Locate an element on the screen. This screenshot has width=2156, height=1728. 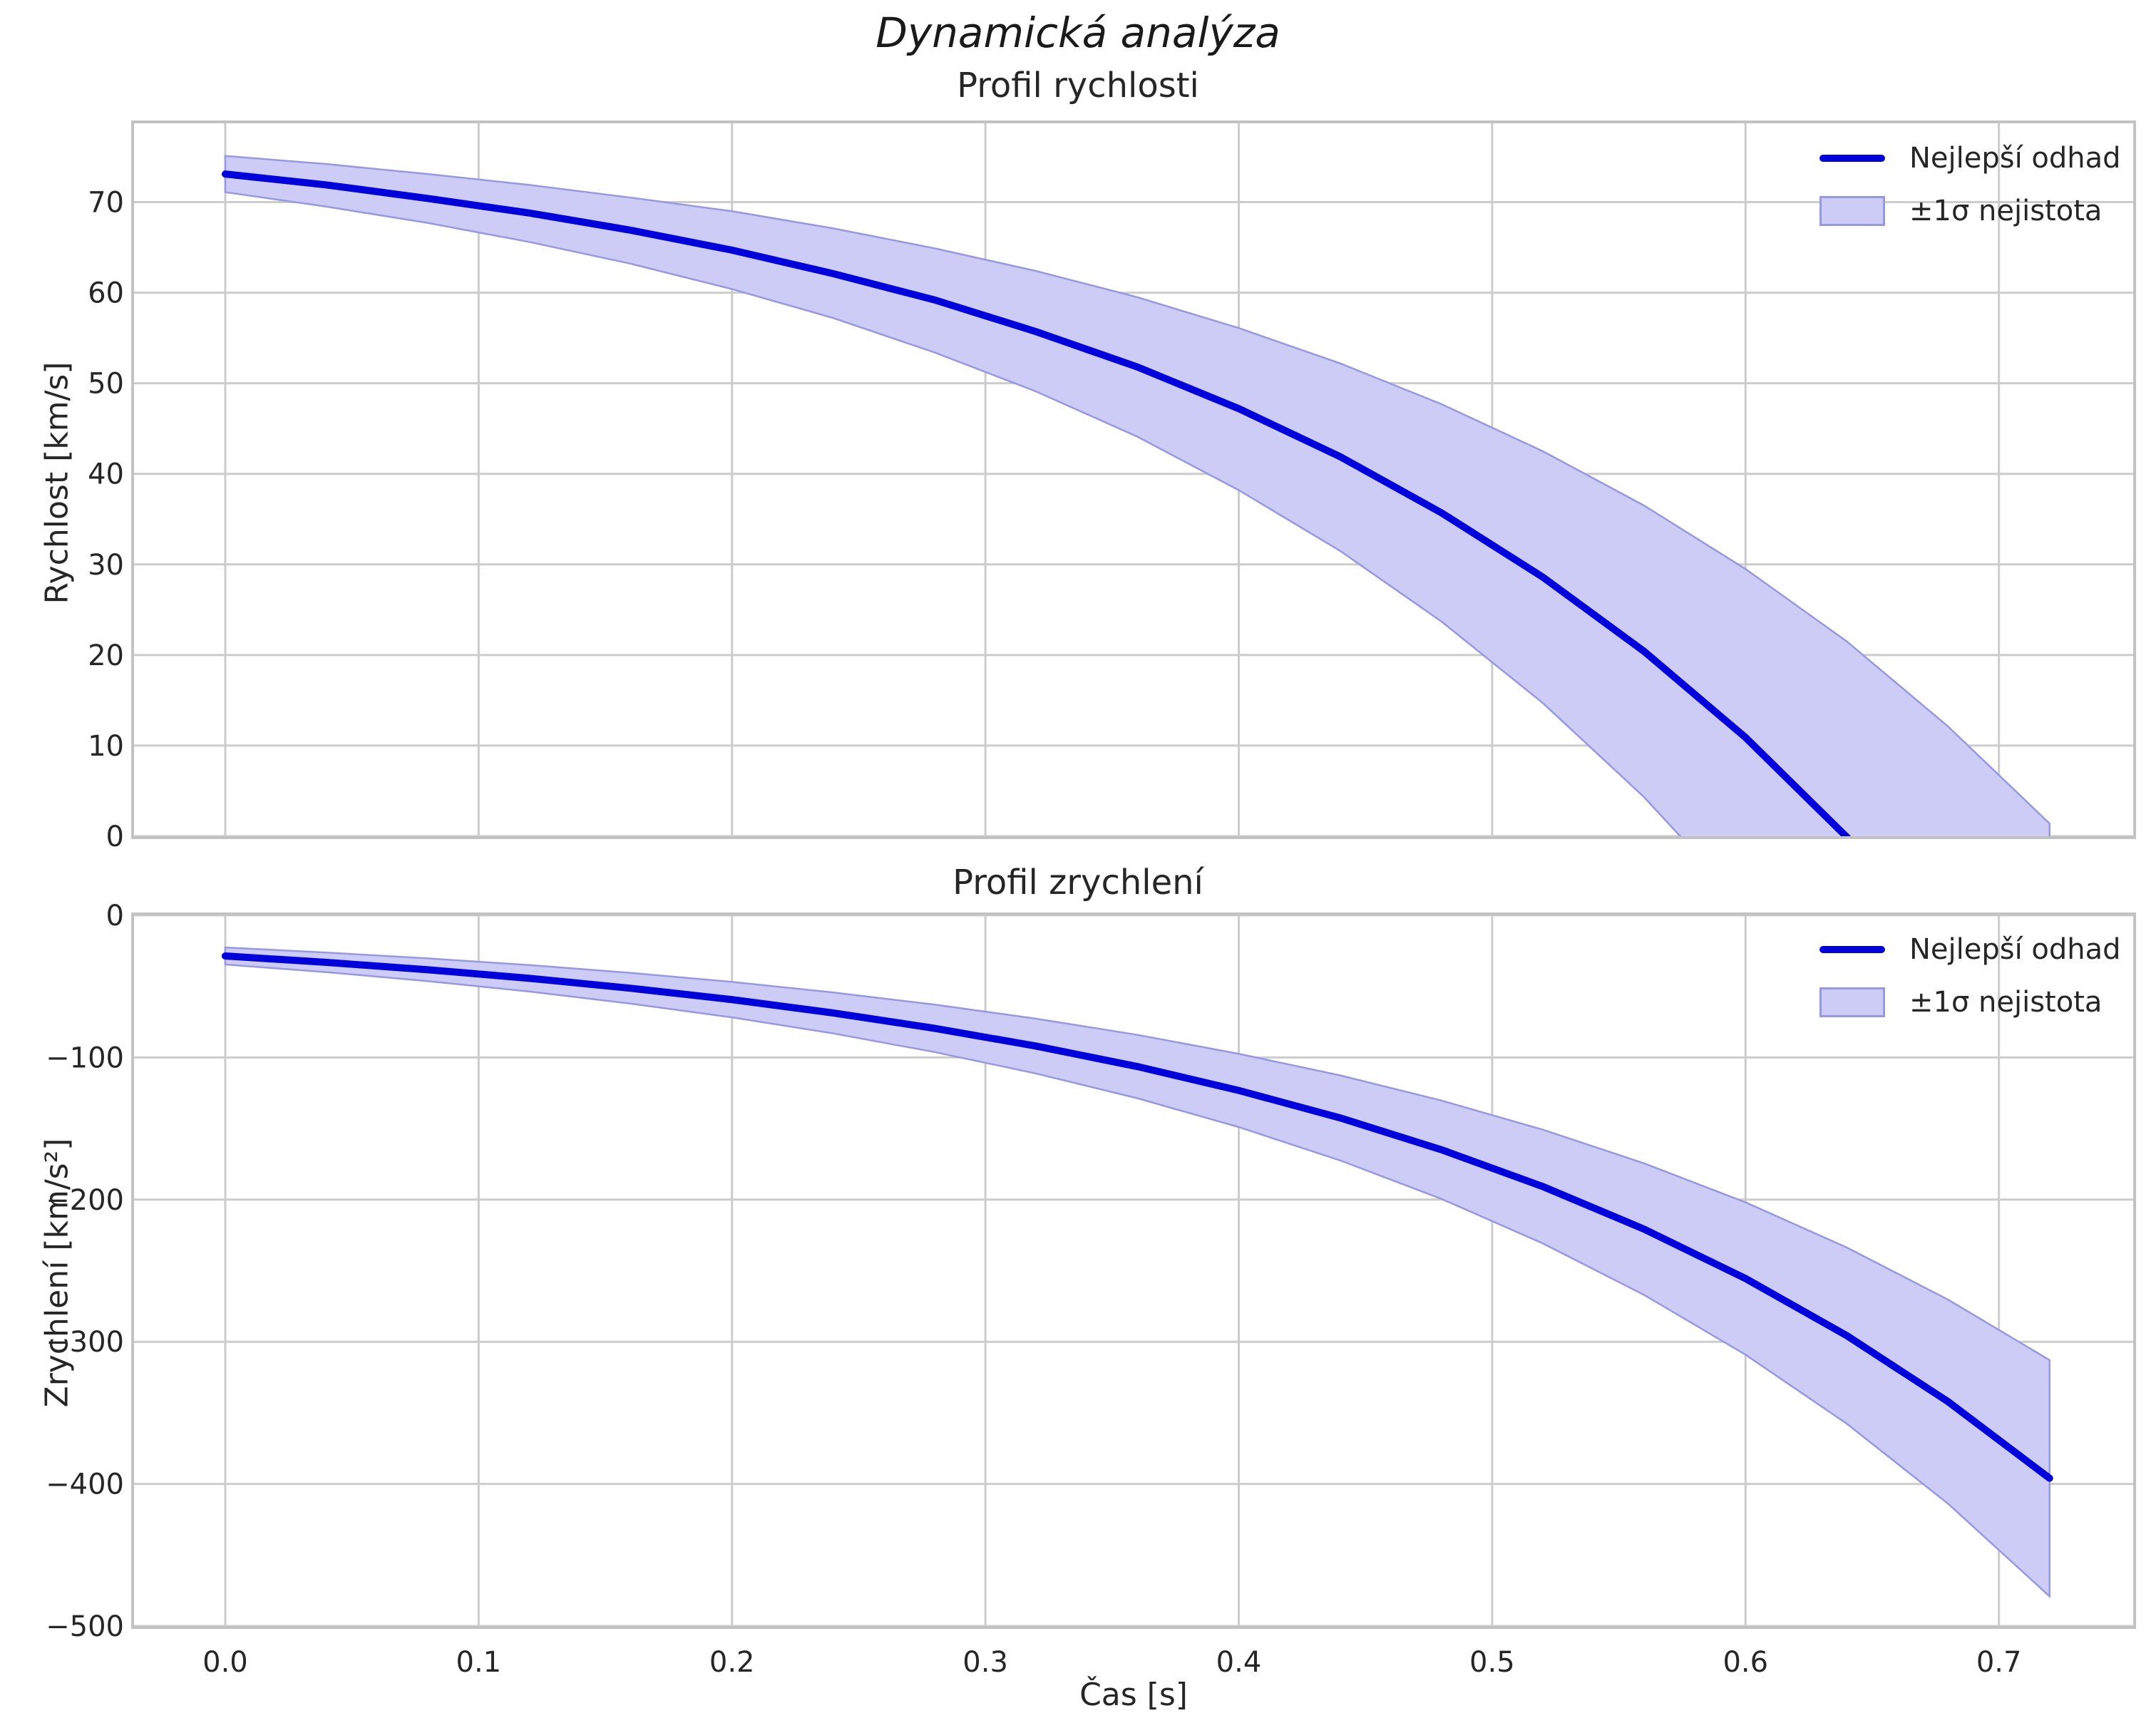
x-tick-label: 0.6 is located at coordinates (1745, 1662).